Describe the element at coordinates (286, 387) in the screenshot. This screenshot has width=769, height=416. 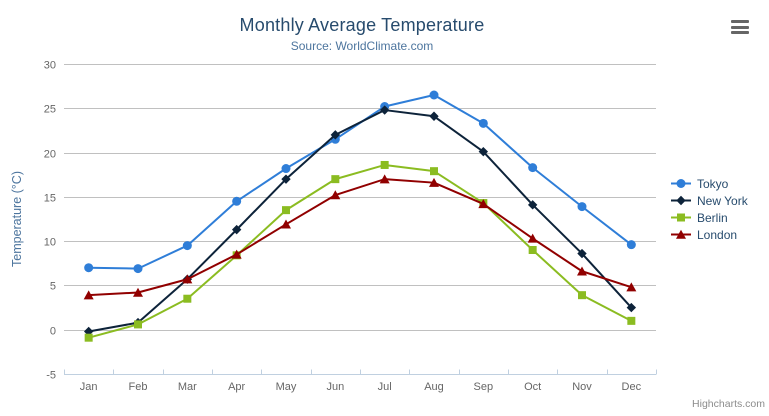
I see `x-axis-label: May` at that location.